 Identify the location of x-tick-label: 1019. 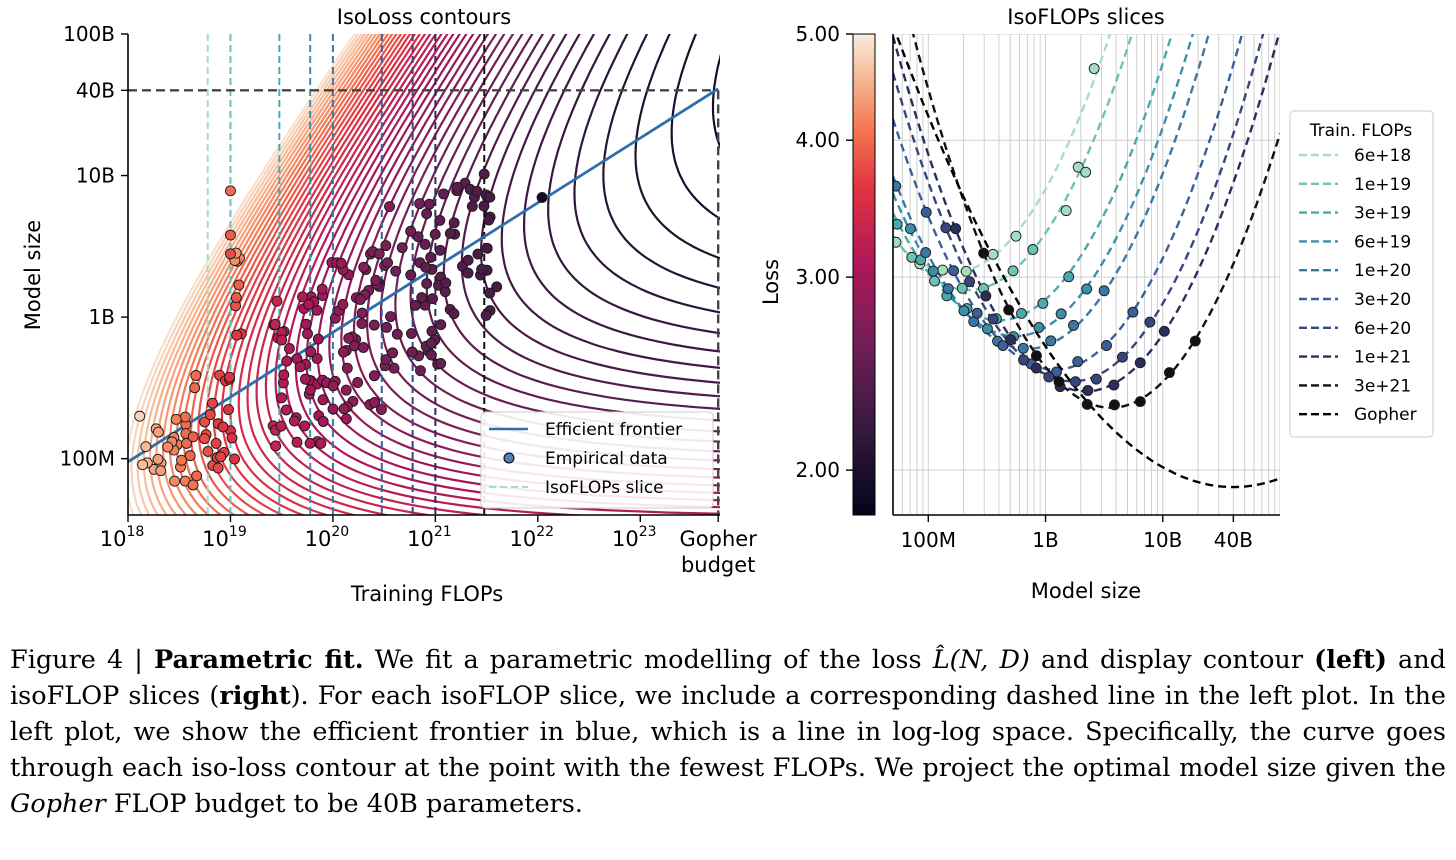
(224, 537).